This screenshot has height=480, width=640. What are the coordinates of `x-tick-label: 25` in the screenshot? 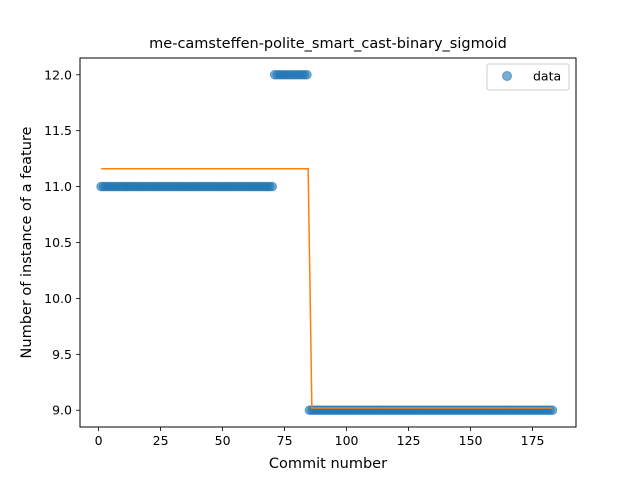 It's located at (161, 440).